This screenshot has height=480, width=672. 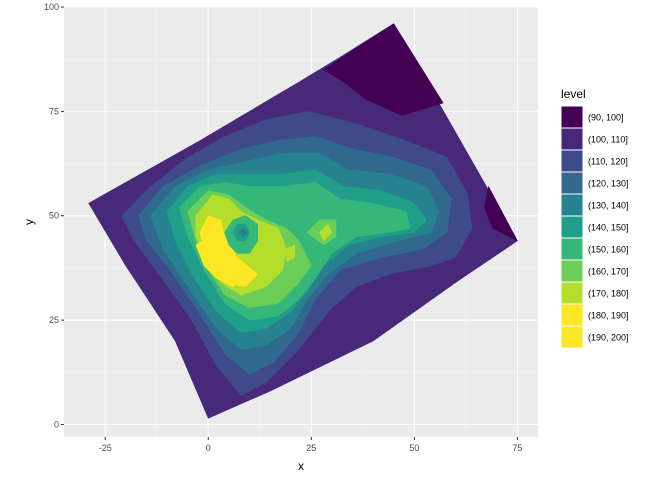 What do you see at coordinates (608, 272) in the screenshot?
I see `legend-label: (160, 170]` at bounding box center [608, 272].